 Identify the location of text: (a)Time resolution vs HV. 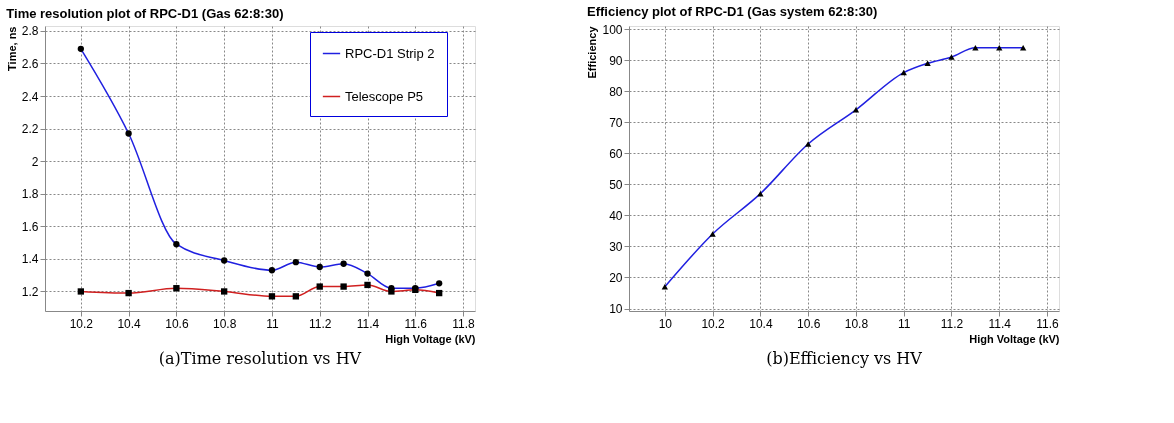
(260, 358).